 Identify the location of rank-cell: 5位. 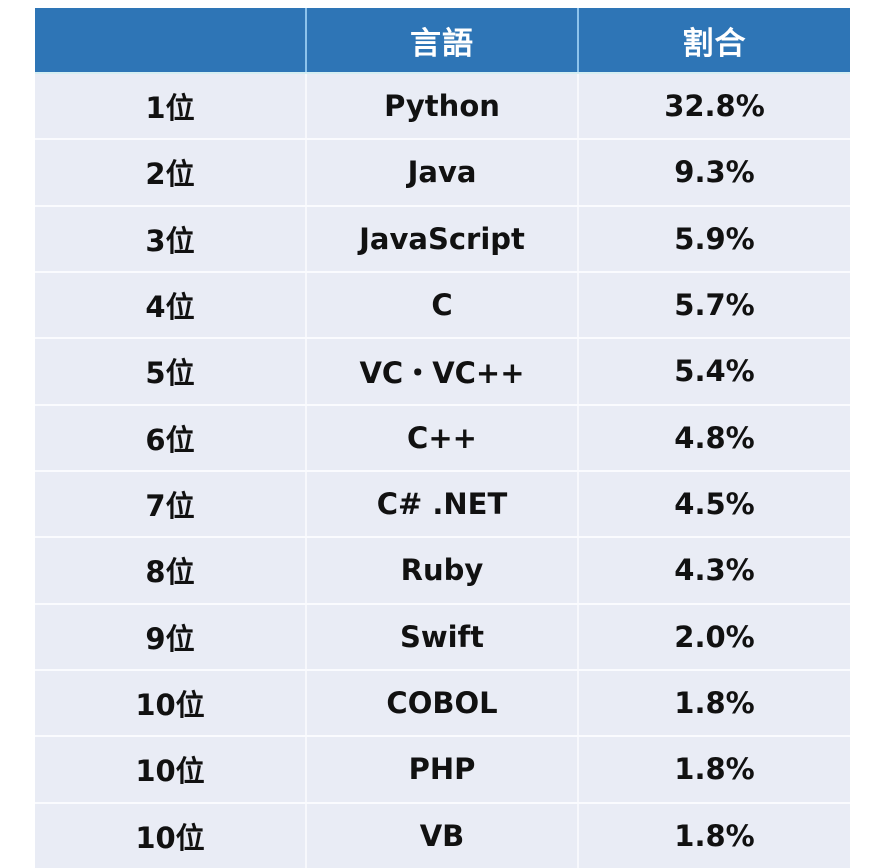
(171, 372).